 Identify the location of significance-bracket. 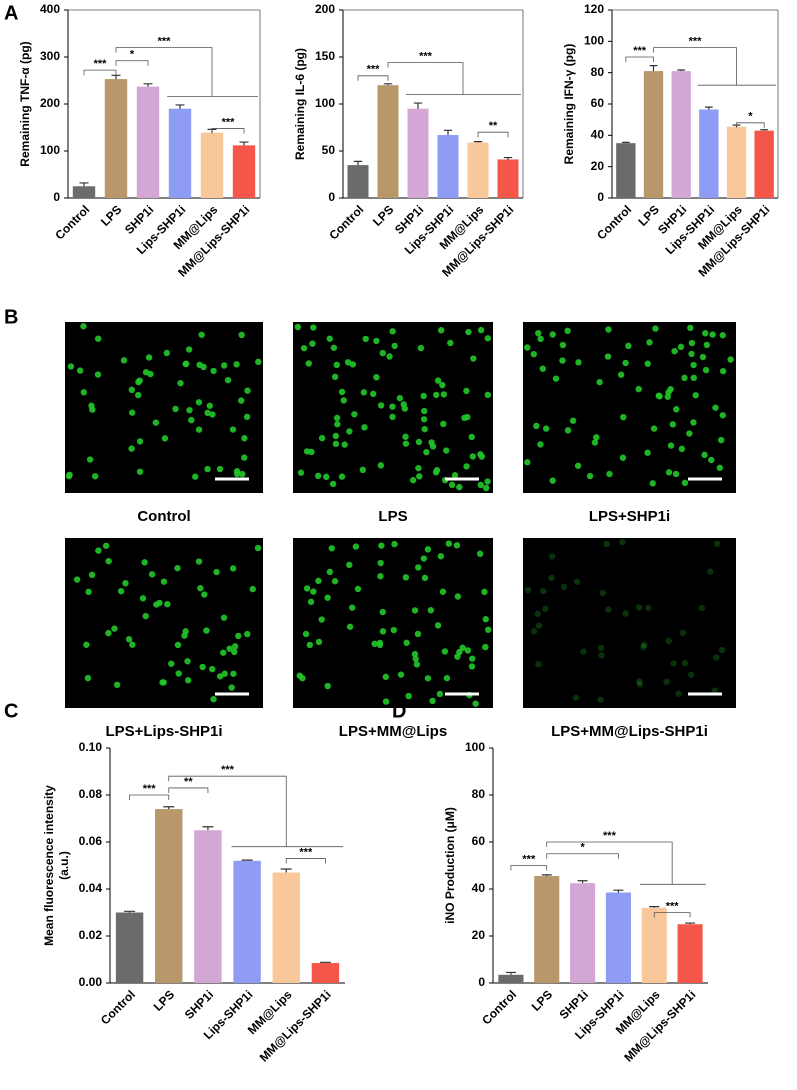
(626, 863).